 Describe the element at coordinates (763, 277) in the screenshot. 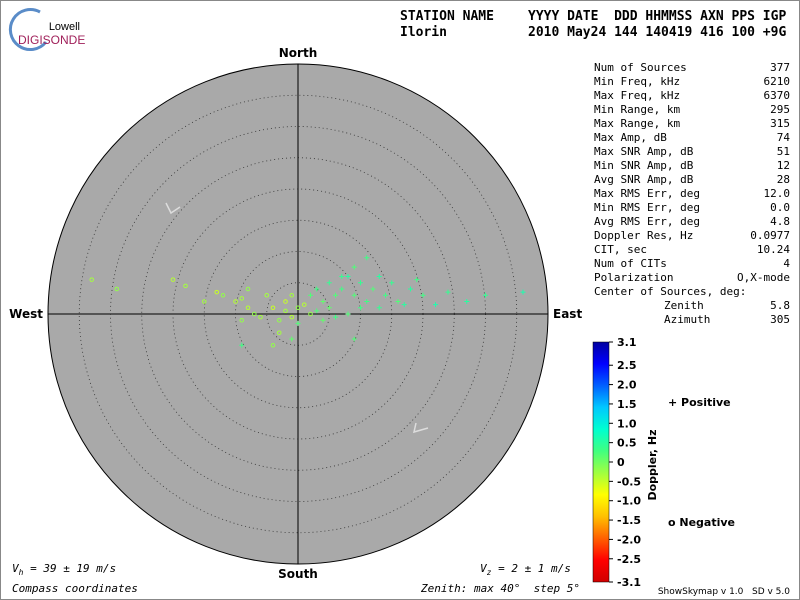

I see `stat-value: O,X-mode` at that location.